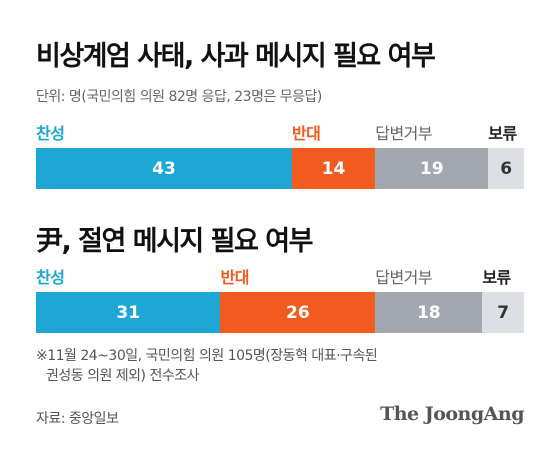 The image size is (560, 449). What do you see at coordinates (306, 133) in the screenshot?
I see `chart1-label-oppose: 반대` at bounding box center [306, 133].